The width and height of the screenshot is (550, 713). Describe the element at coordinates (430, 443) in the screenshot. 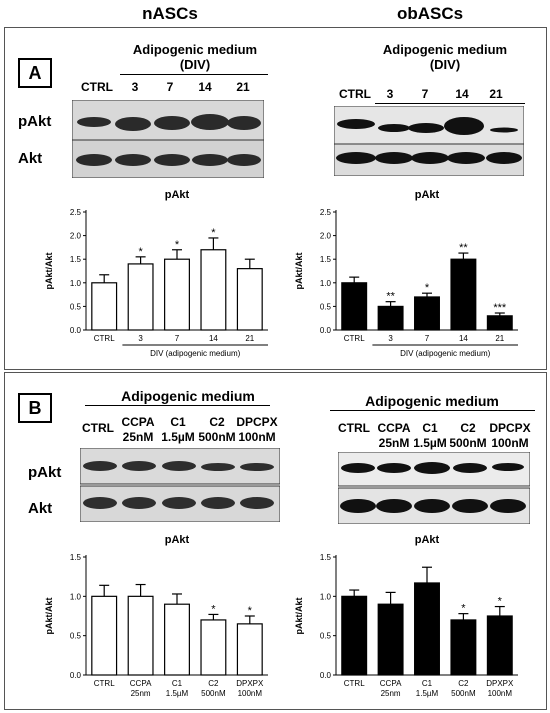

I see `b-right-lane-c1-dose: 1.5µM` at that location.